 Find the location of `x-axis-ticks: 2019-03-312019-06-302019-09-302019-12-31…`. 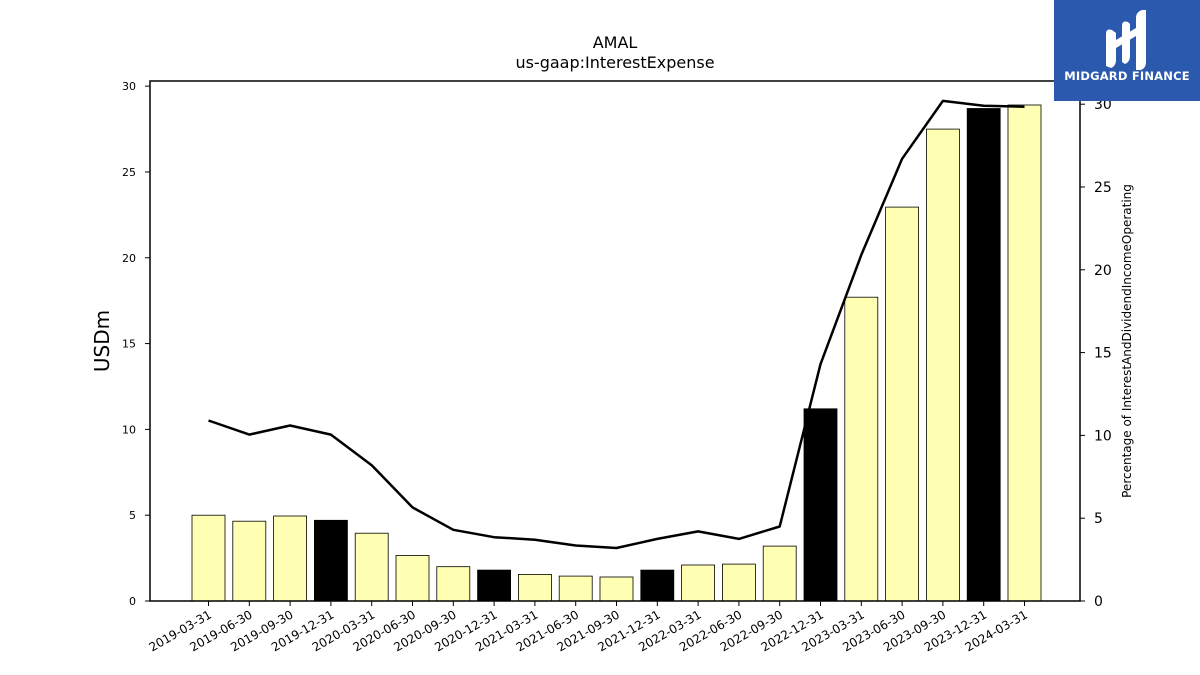

x-axis-ticks: 2019-03-312019-06-302019-09-302019-12-31… is located at coordinates (588, 627).